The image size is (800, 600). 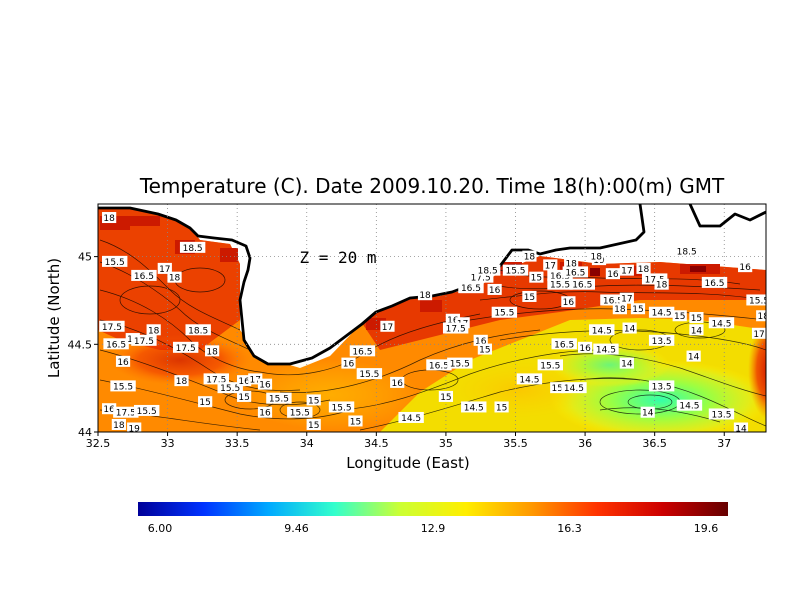 What do you see at coordinates (433, 509) in the screenshot?
I see `colorbar-bar` at bounding box center [433, 509].